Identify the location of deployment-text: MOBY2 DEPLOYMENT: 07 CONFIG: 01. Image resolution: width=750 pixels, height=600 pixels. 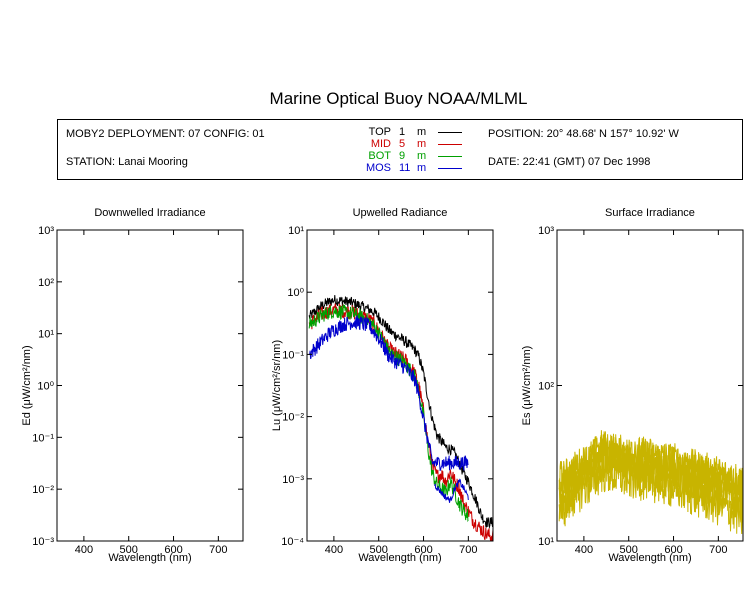
(165, 134).